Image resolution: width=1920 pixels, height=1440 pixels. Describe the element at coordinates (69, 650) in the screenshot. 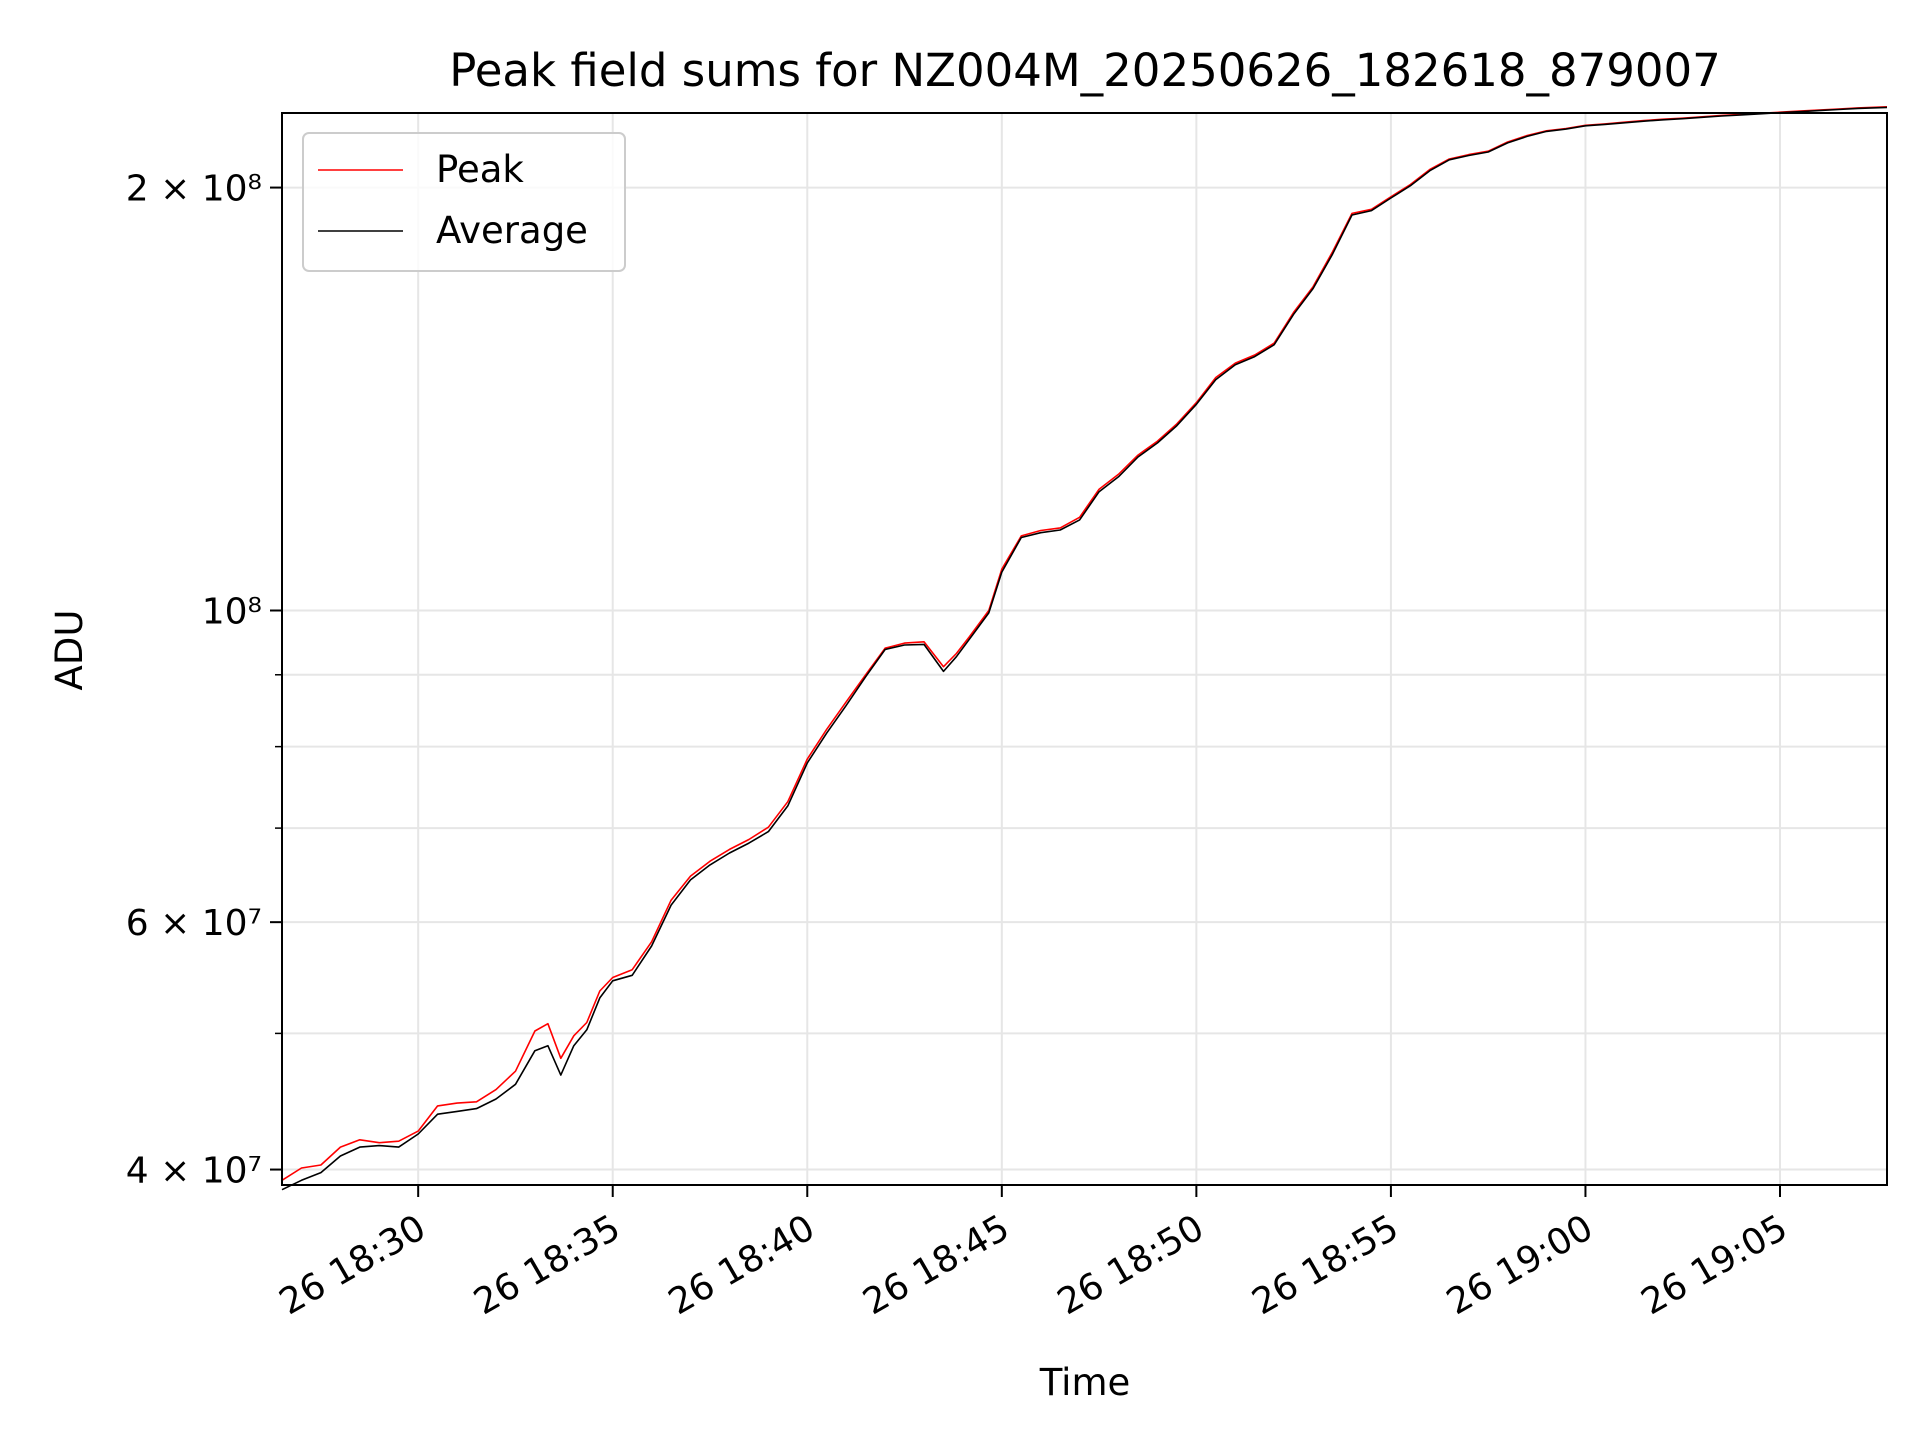

I see `y-axis-label: ADU` at that location.